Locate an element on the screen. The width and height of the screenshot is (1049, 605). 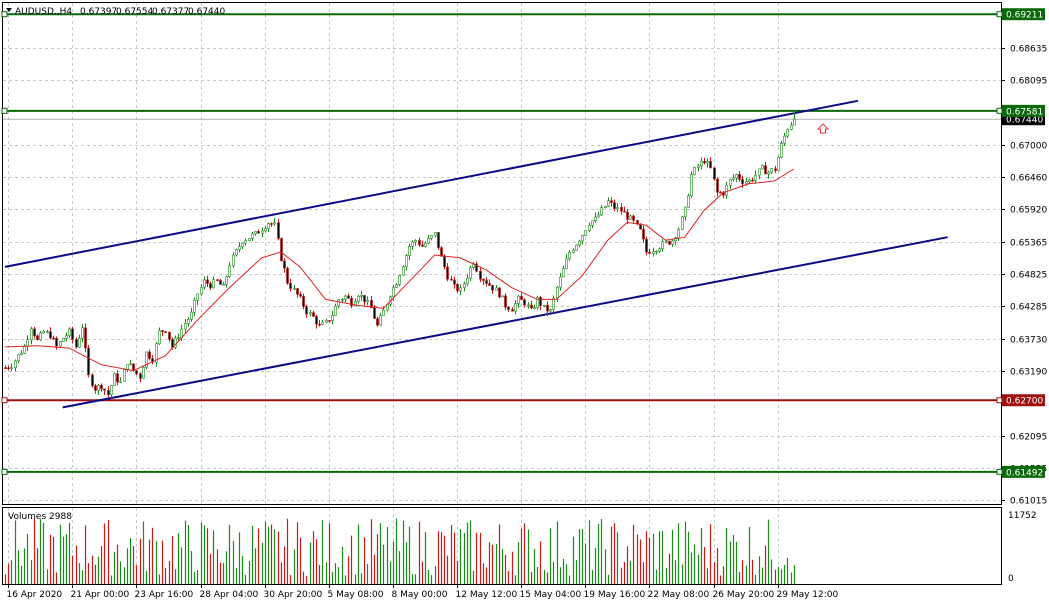
time-tick-label: 5 May 08:00 is located at coordinates (356, 595).